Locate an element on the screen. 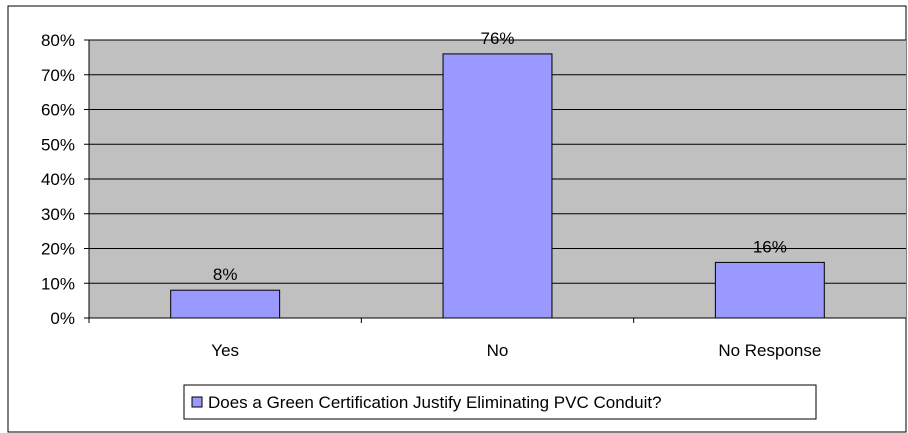 The width and height of the screenshot is (908, 433). y-tick-label: 70% is located at coordinates (58, 75).